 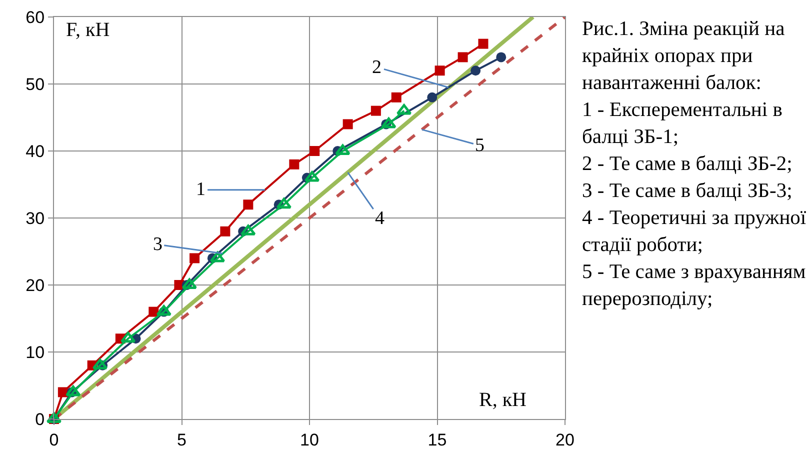 What do you see at coordinates (684, 56) in the screenshot?
I see `text: Рис.1. Зміна реакцій на крайніх опорах при навантаженні балок:` at bounding box center [684, 56].